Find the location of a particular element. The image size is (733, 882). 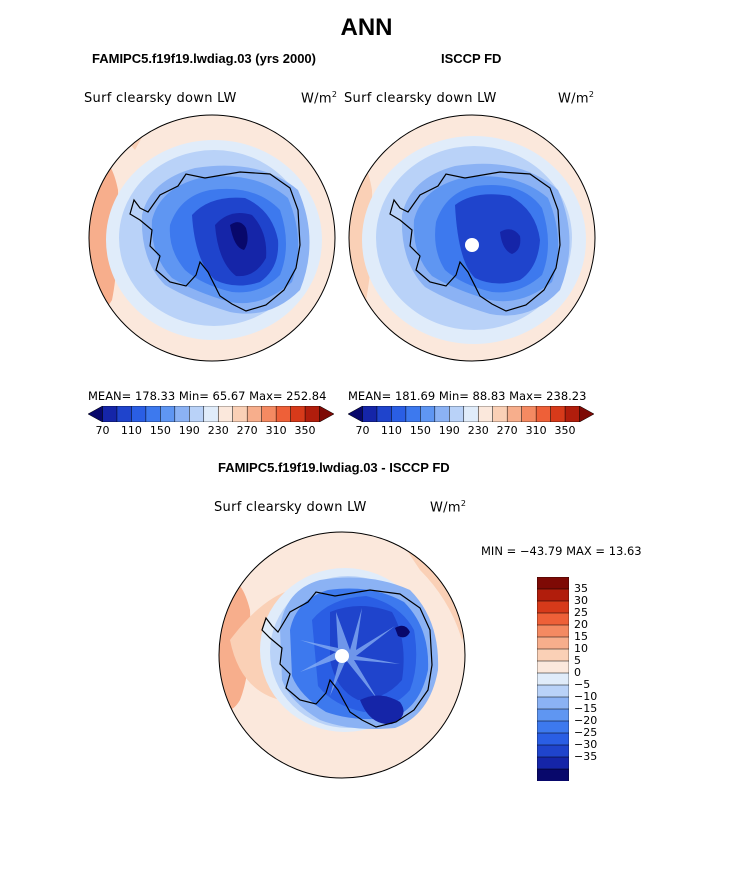

panel2-stats: MEAN= 181.69 Min= 88.83 Max= 238.23 is located at coordinates (467, 396).